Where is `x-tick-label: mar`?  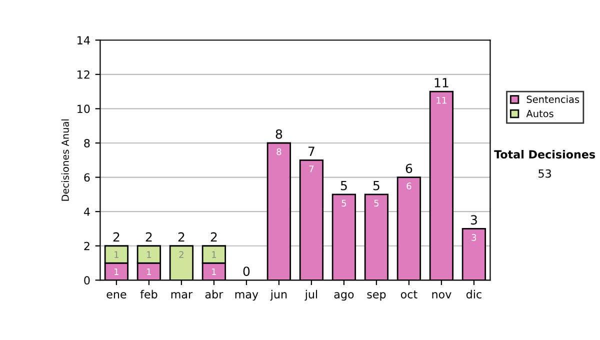 x-tick-label: mar is located at coordinates (182, 295).